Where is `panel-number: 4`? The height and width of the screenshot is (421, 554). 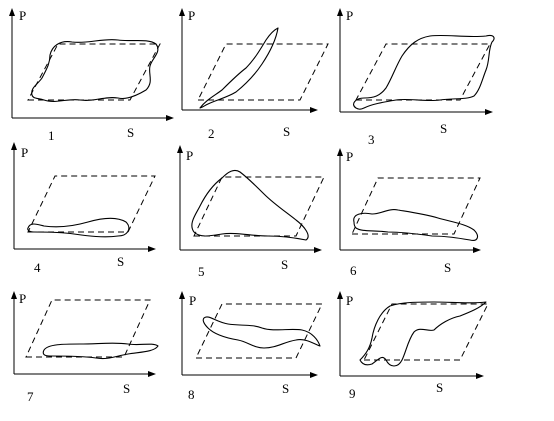
panel-number: 4 is located at coordinates (37, 267).